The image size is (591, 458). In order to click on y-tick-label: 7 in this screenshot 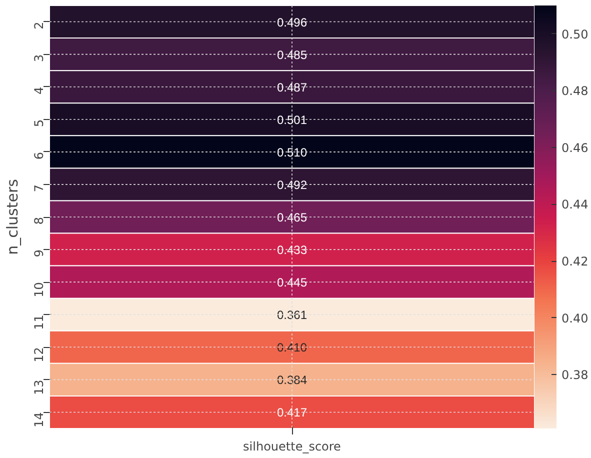, I will do `click(39, 188)`.